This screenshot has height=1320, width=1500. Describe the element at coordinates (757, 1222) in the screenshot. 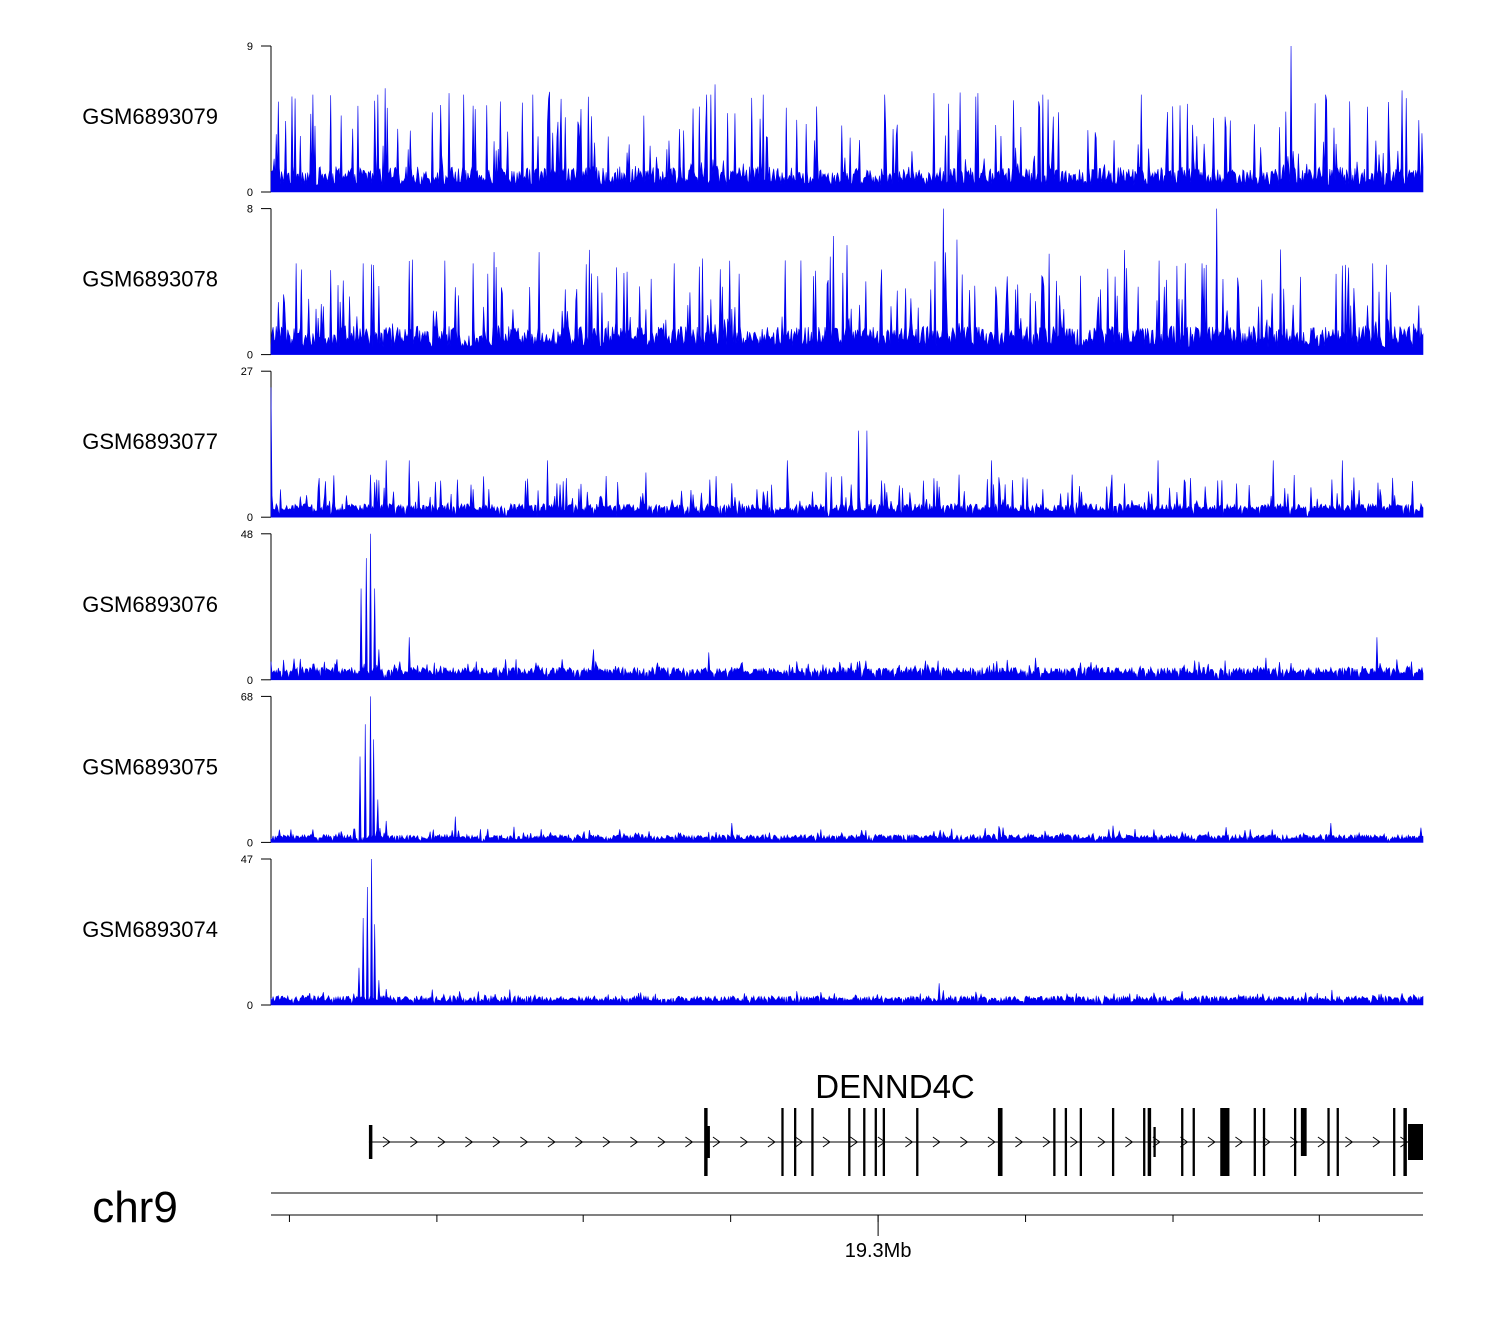

I see `genome-axis: 19.3Mb chr9` at that location.